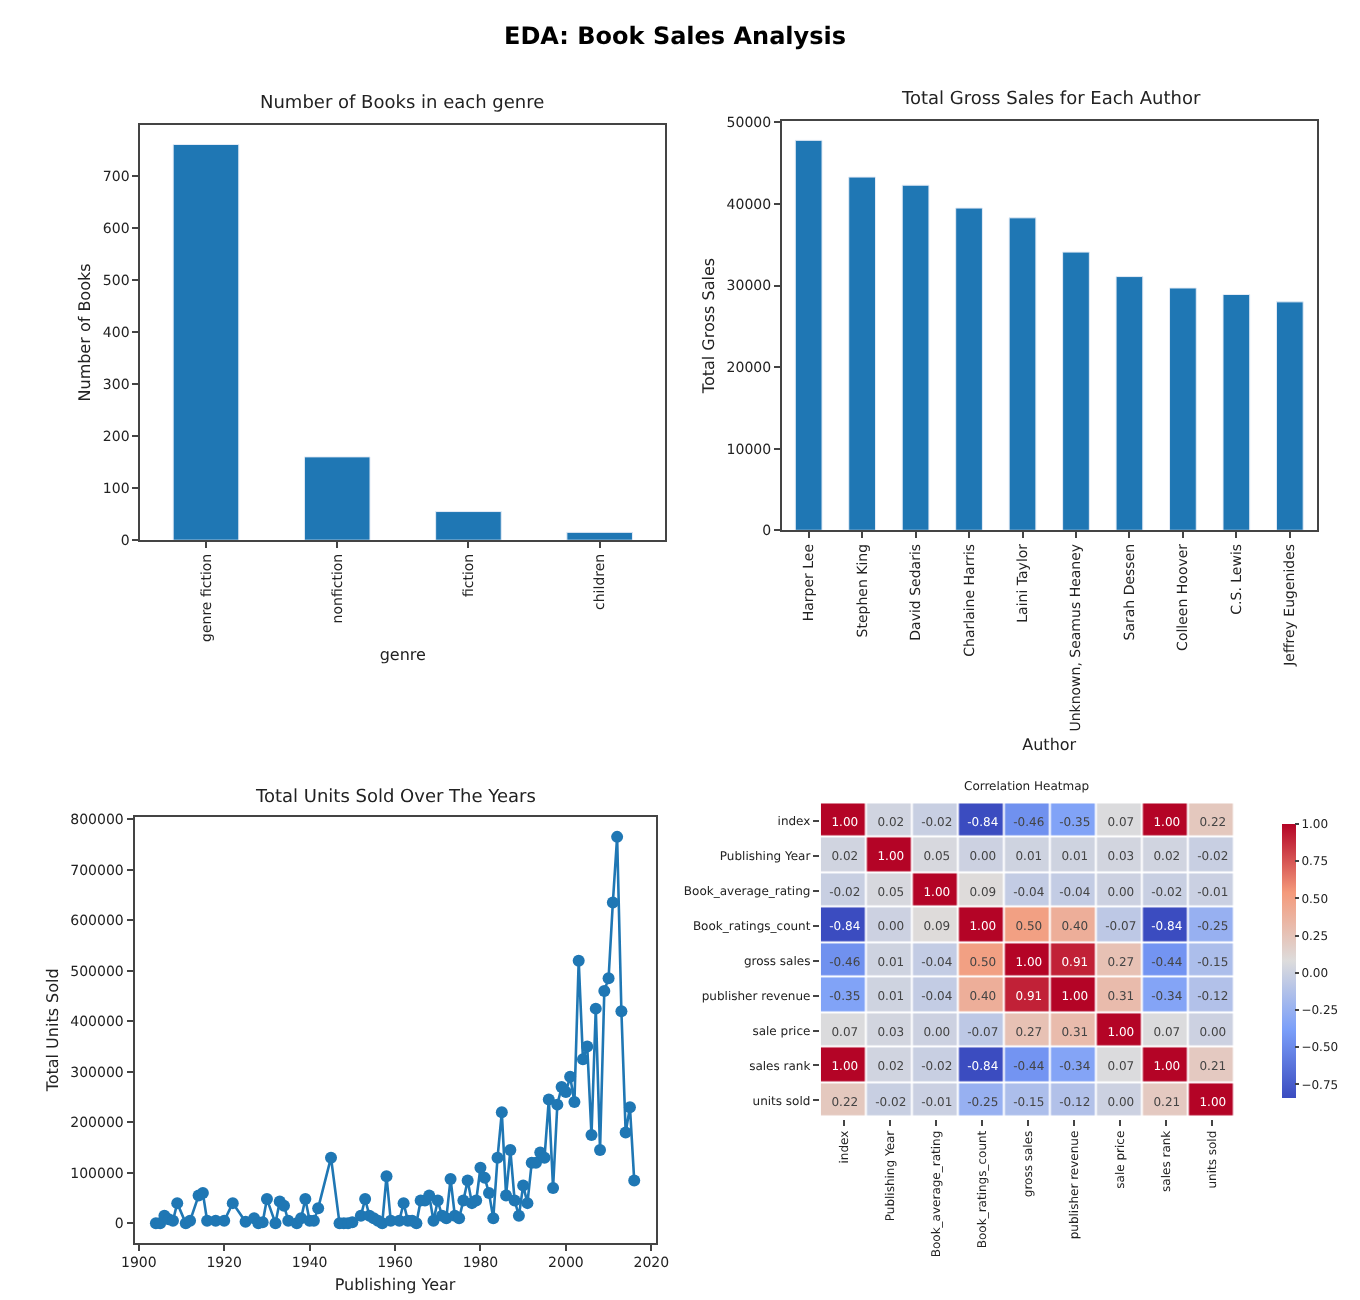  What do you see at coordinates (1050, 744) in the screenshot?
I see `x-axis-title: Author` at bounding box center [1050, 744].